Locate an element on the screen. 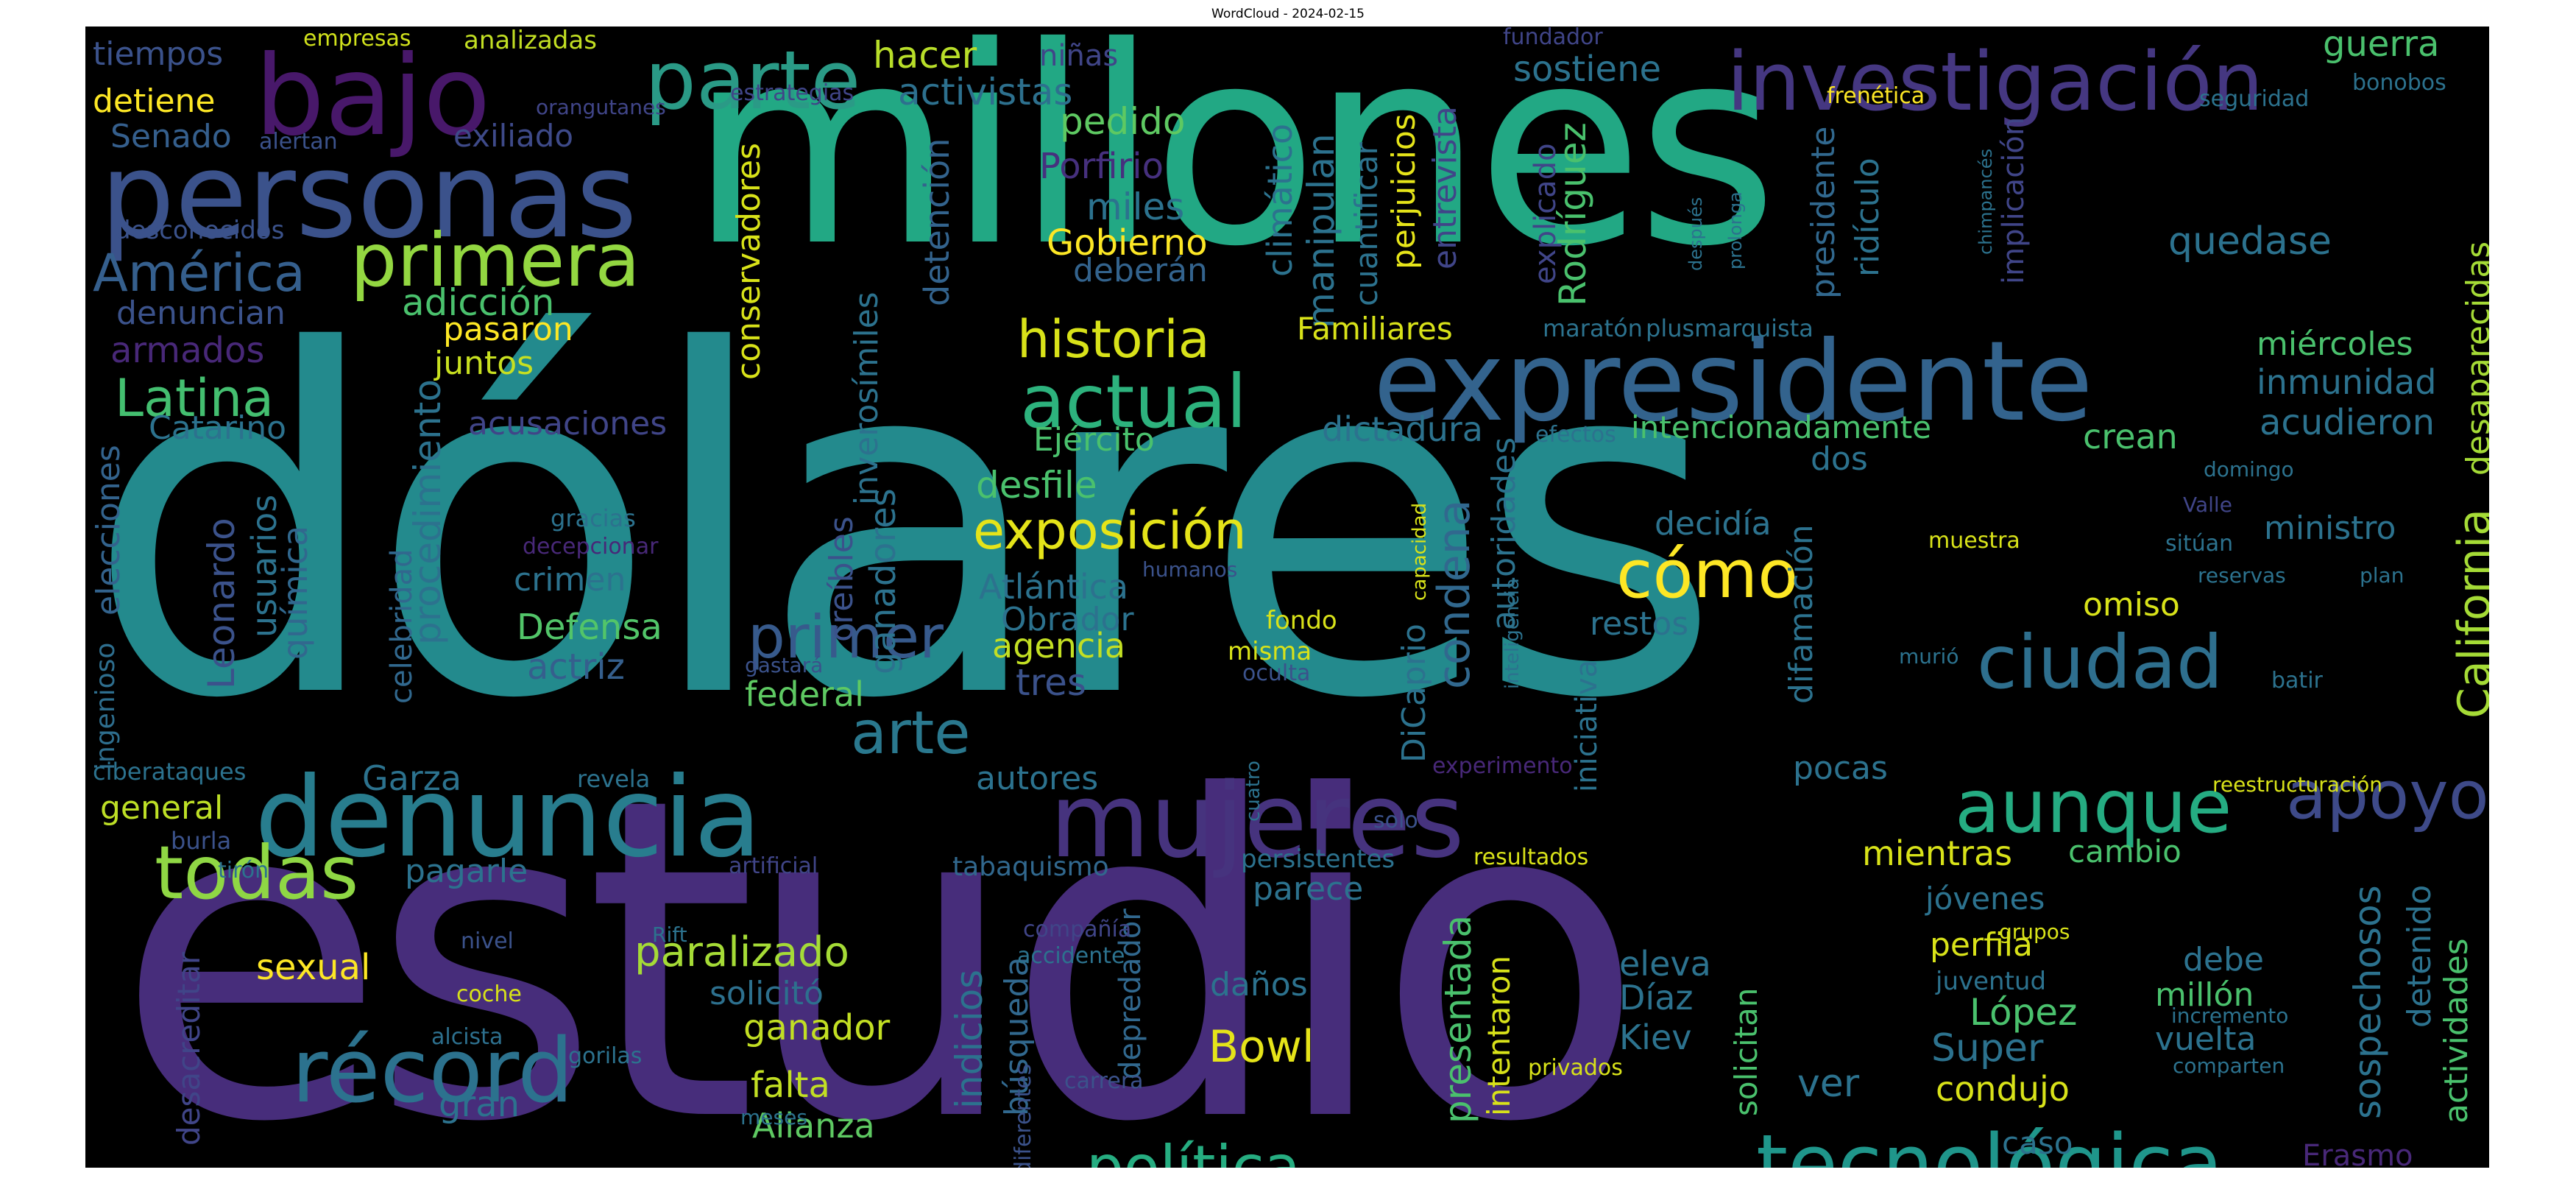 The height and width of the screenshot is (1178, 2576). word: millón is located at coordinates (2204, 995).